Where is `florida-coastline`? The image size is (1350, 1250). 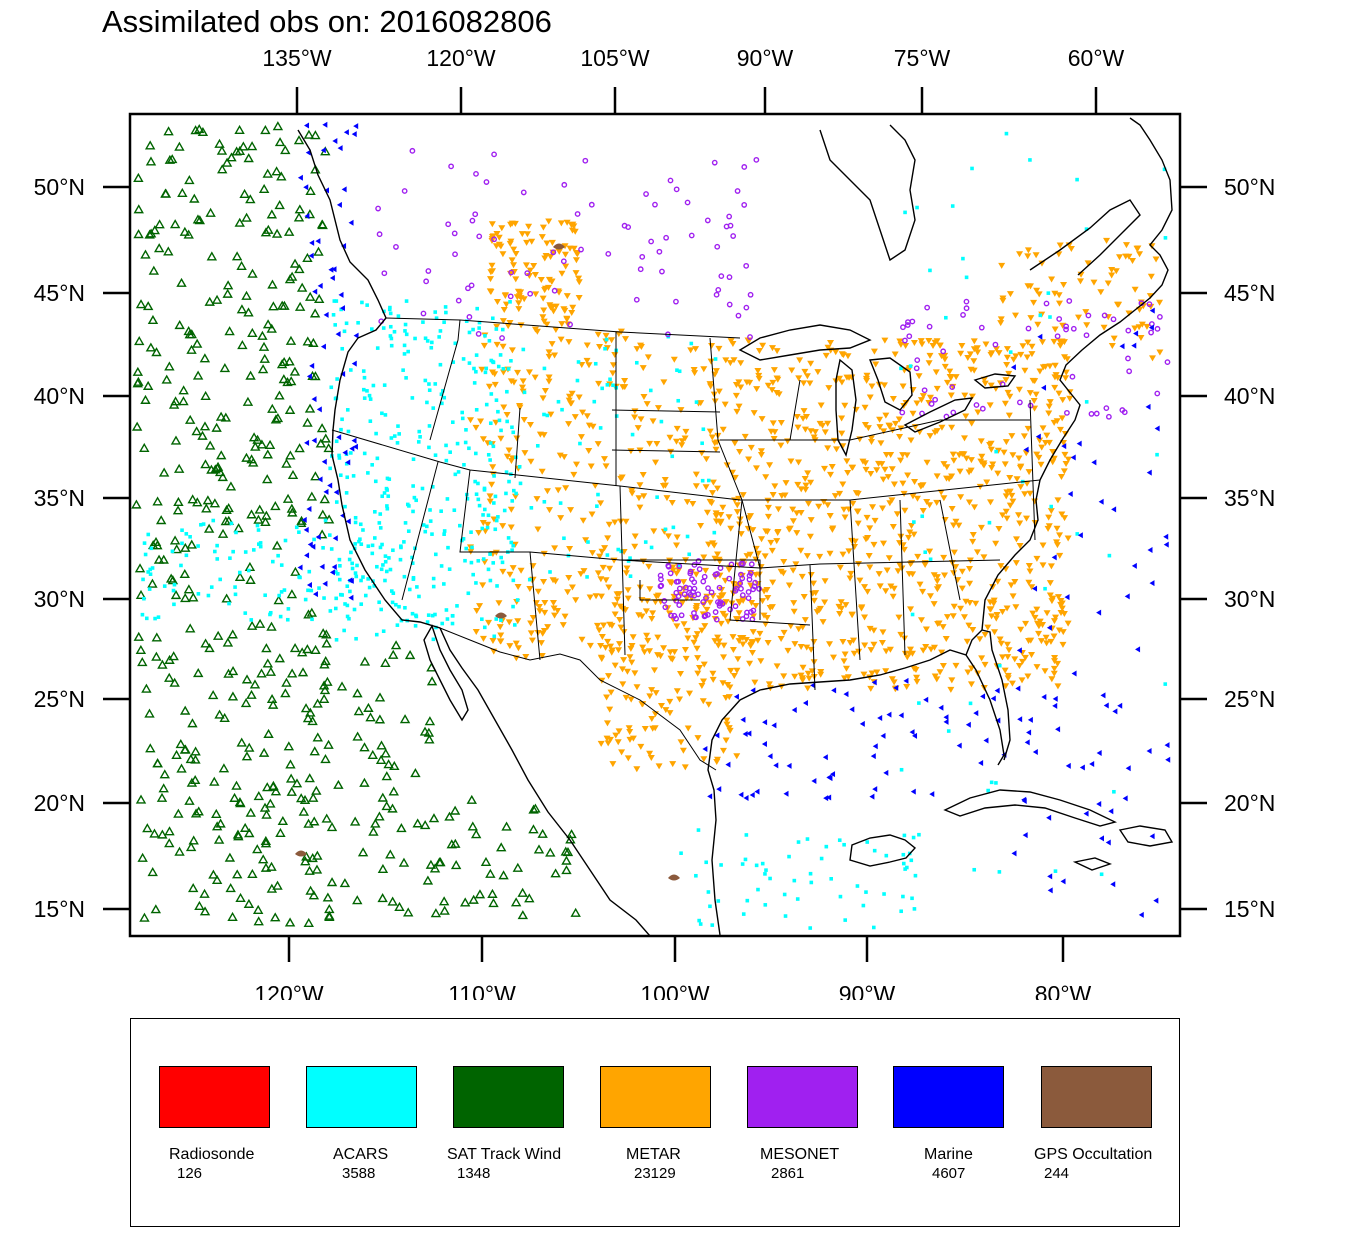
florida-coastline is located at coordinates (988, 695).